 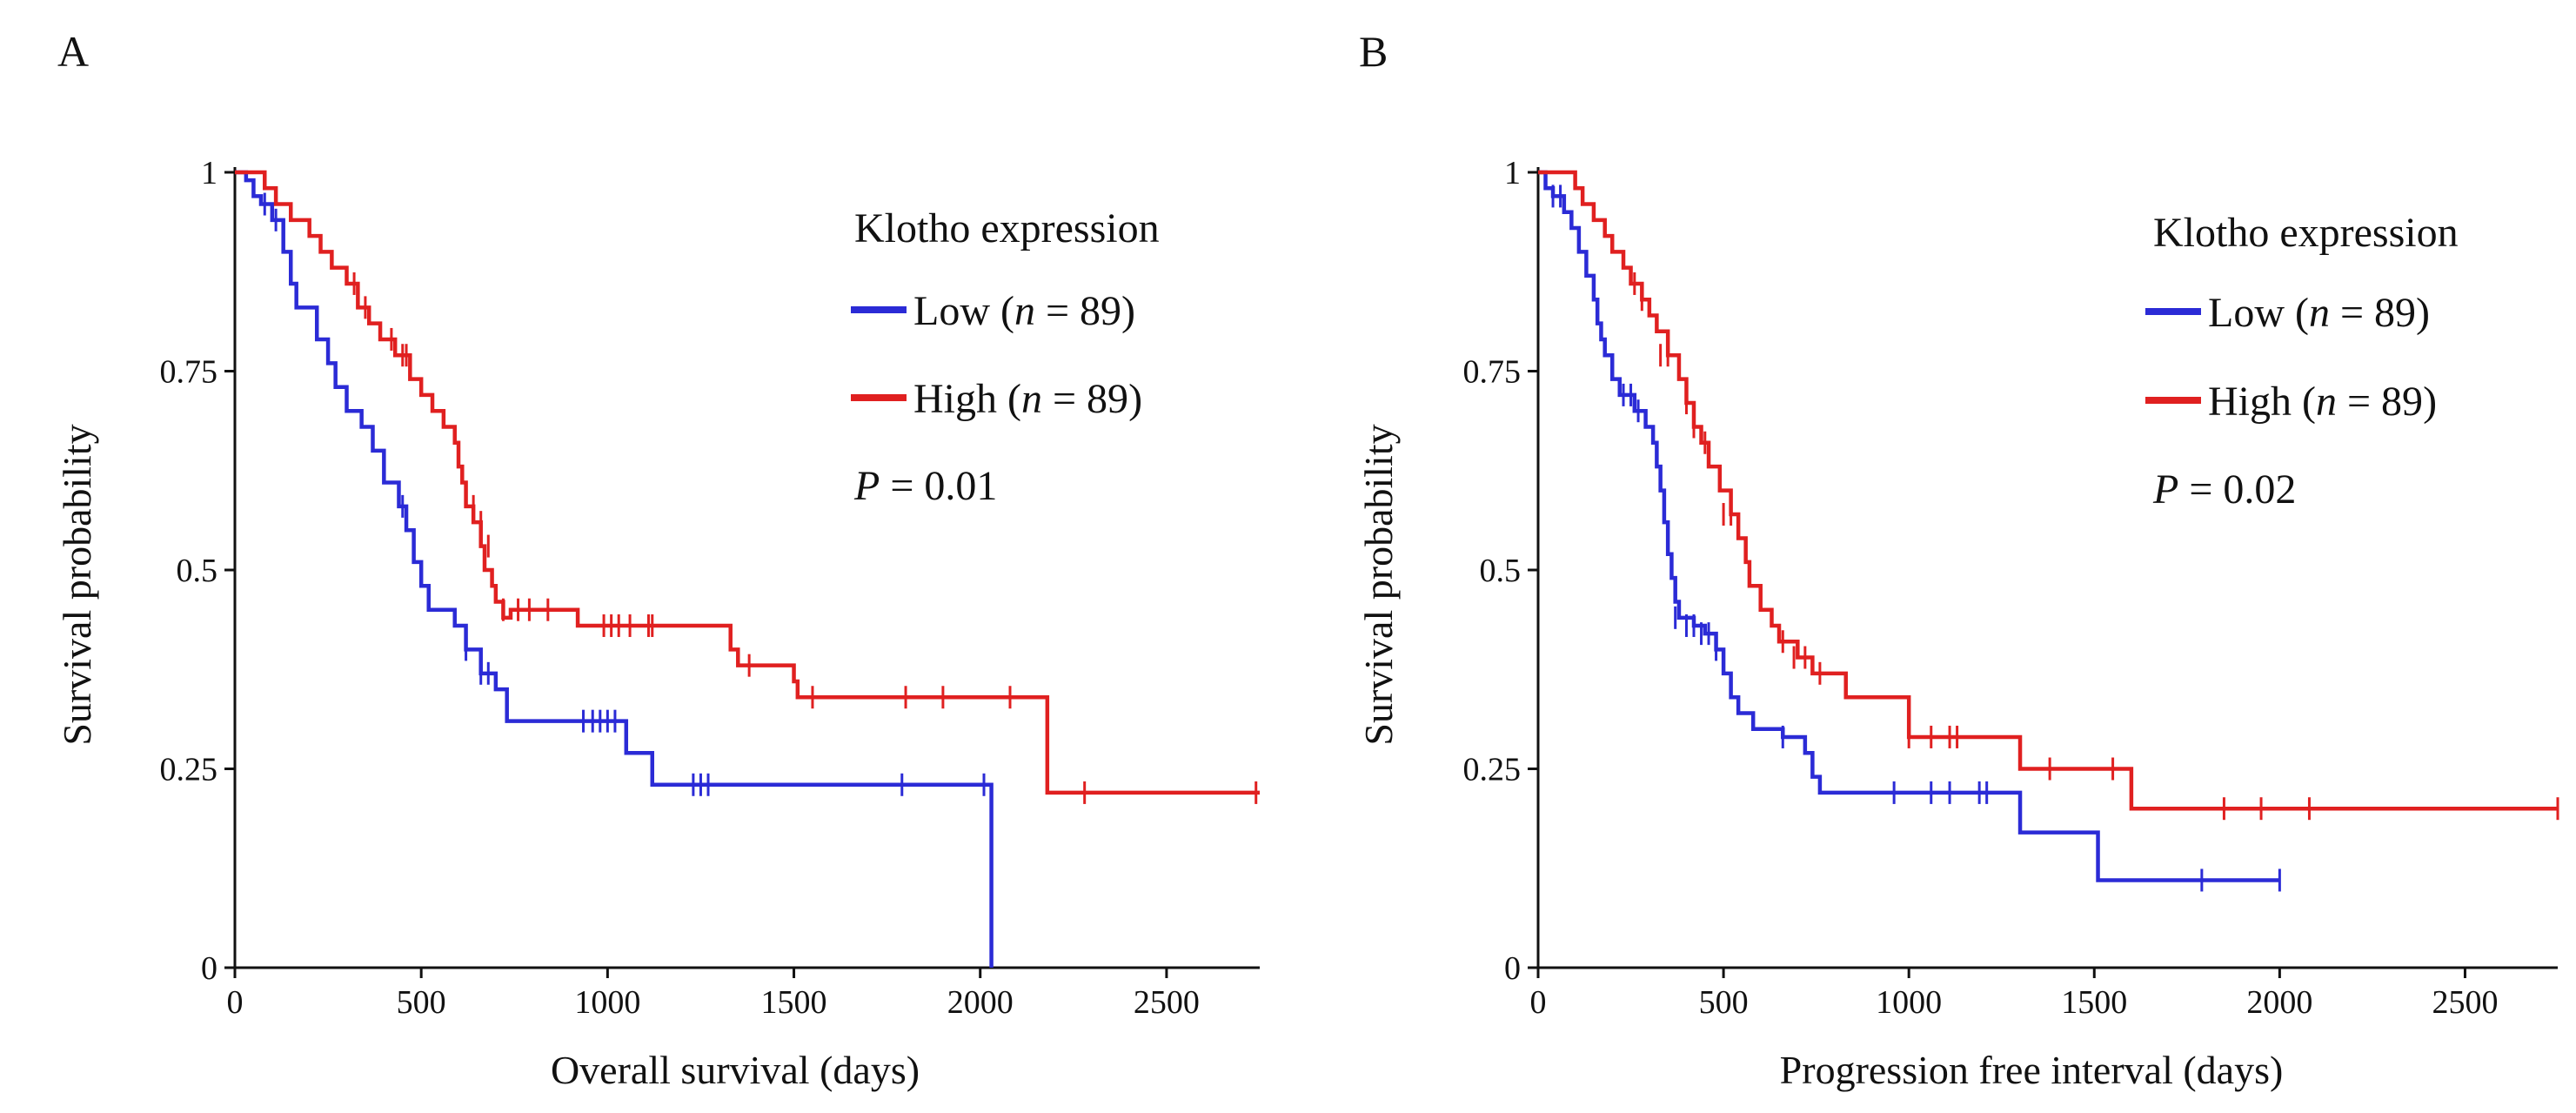 What do you see at coordinates (1492, 770) in the screenshot?
I see `panel-b-y-tick-label: 0.25` at bounding box center [1492, 770].